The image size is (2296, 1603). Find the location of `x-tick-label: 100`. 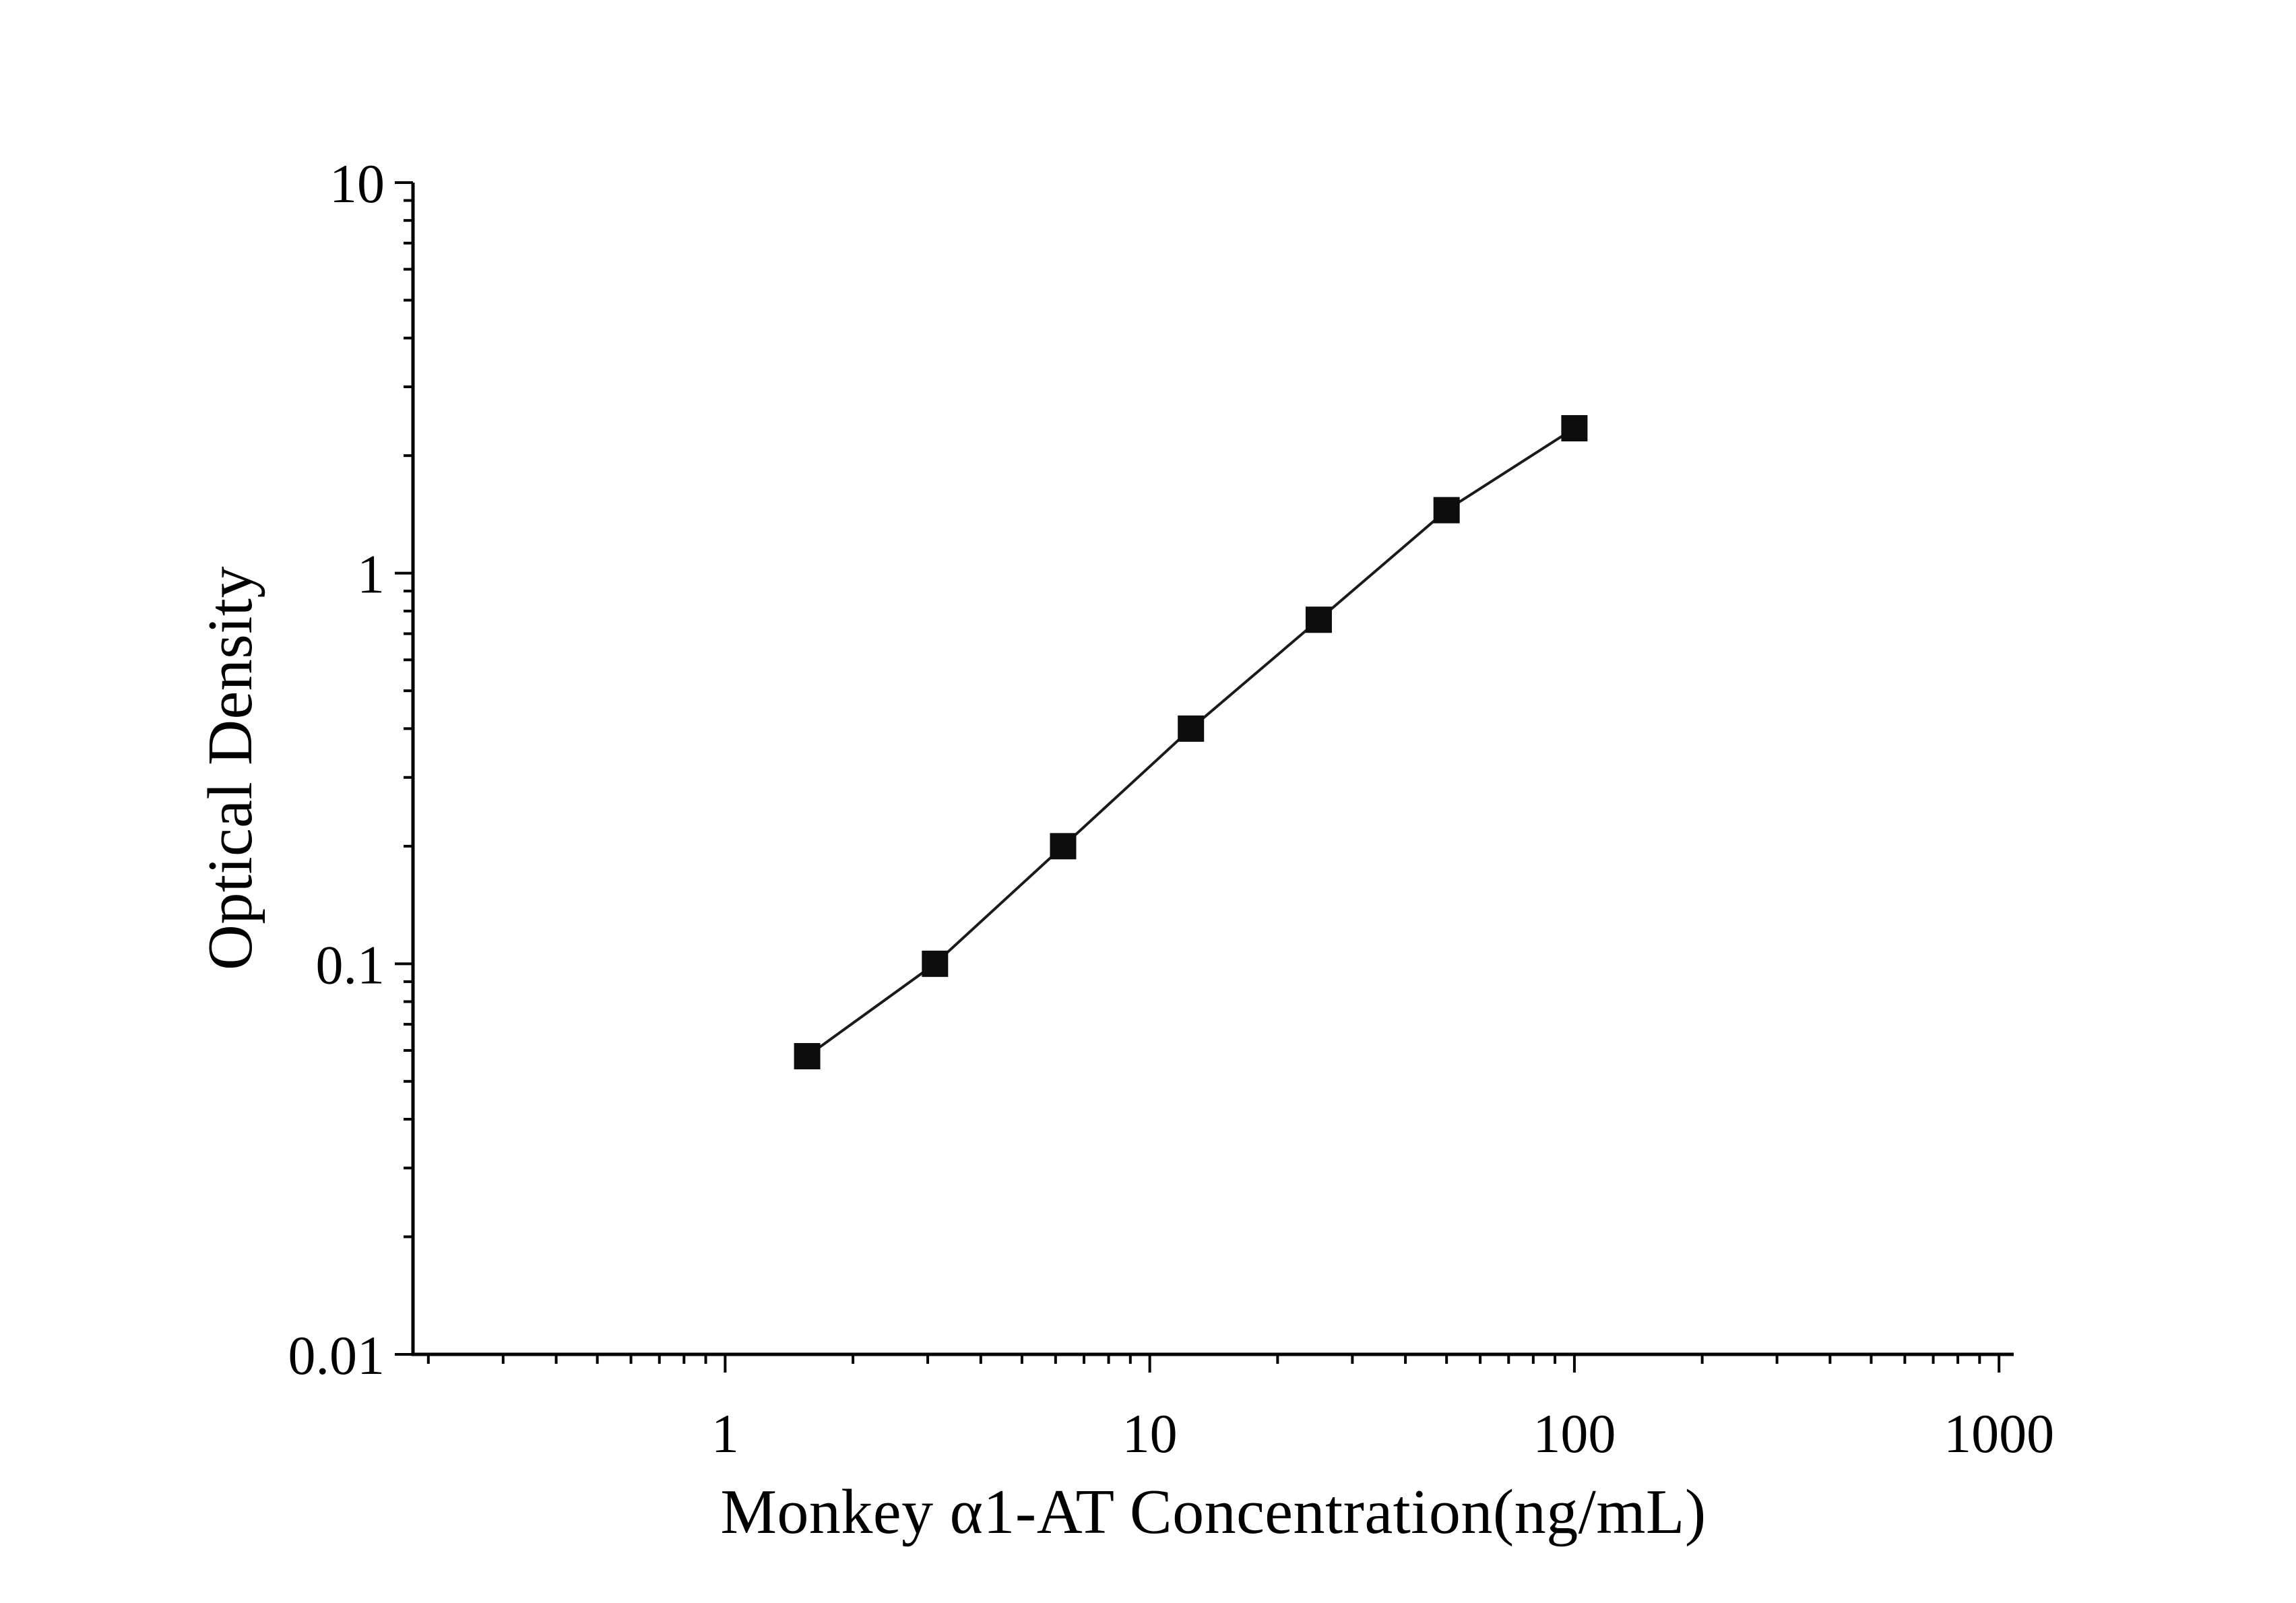

x-tick-label: 100 is located at coordinates (1574, 1433).